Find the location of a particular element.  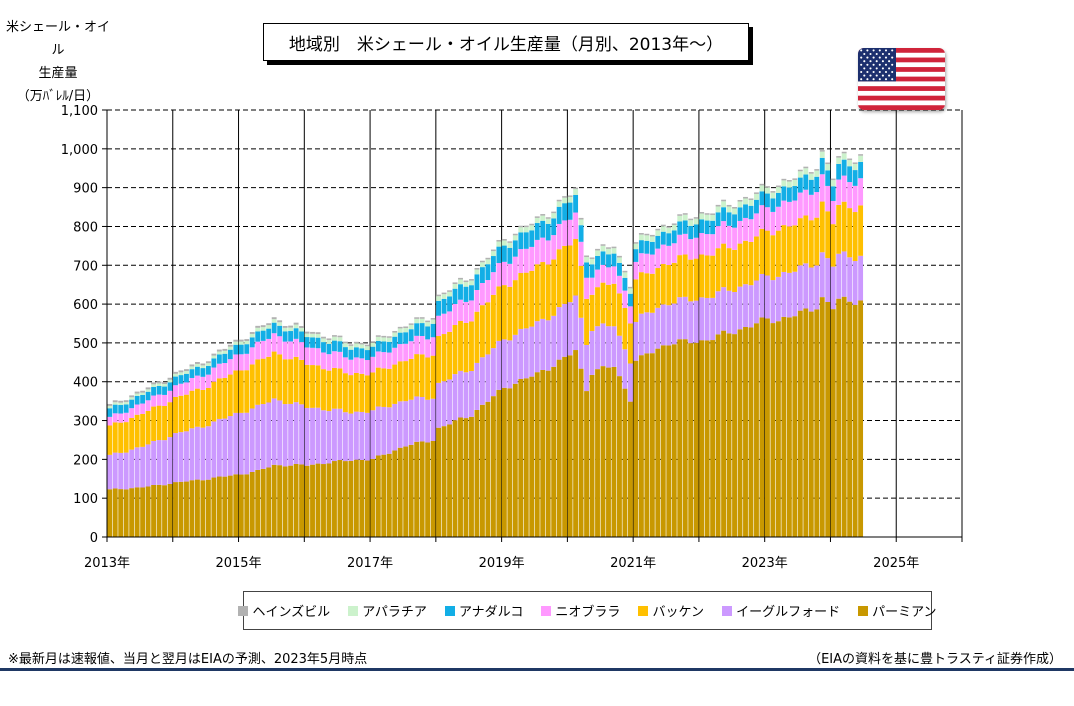

us-flag-icon is located at coordinates (901, 79).